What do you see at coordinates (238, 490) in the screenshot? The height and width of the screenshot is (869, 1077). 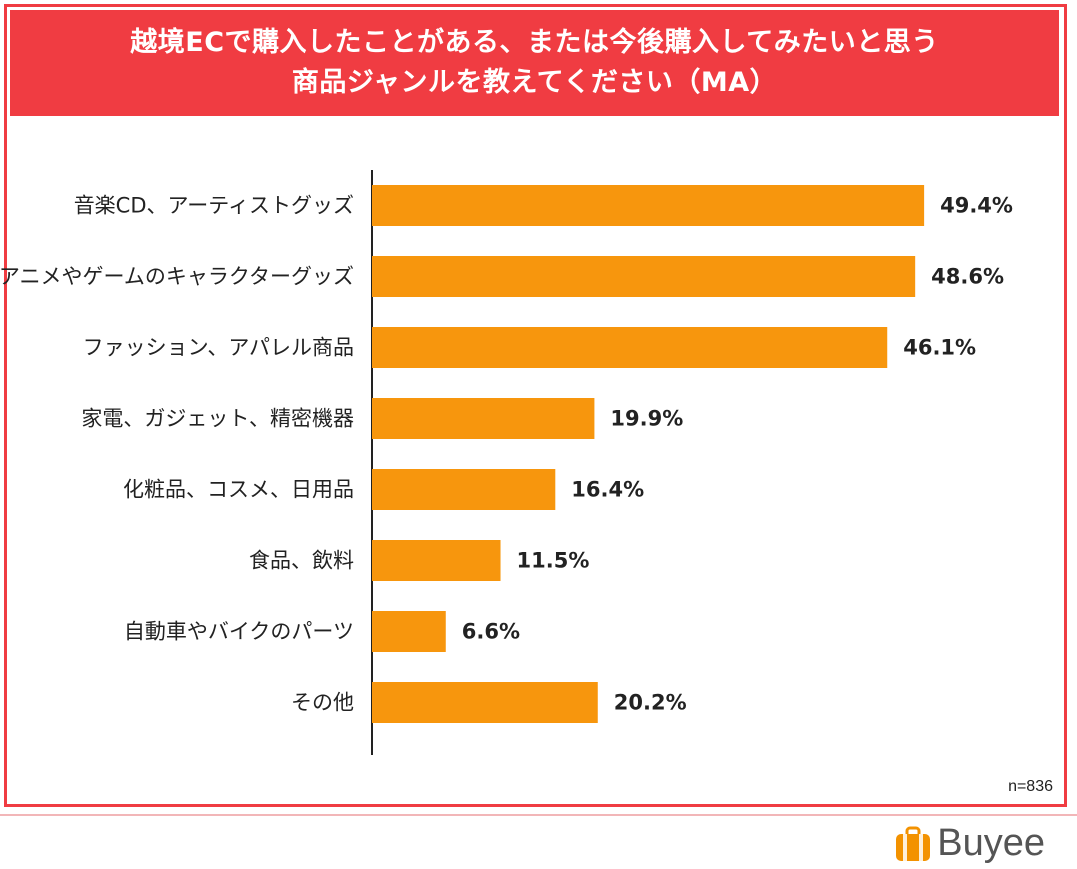 I see `category-label-5: 化粧品、コスメ、日用品` at bounding box center [238, 490].